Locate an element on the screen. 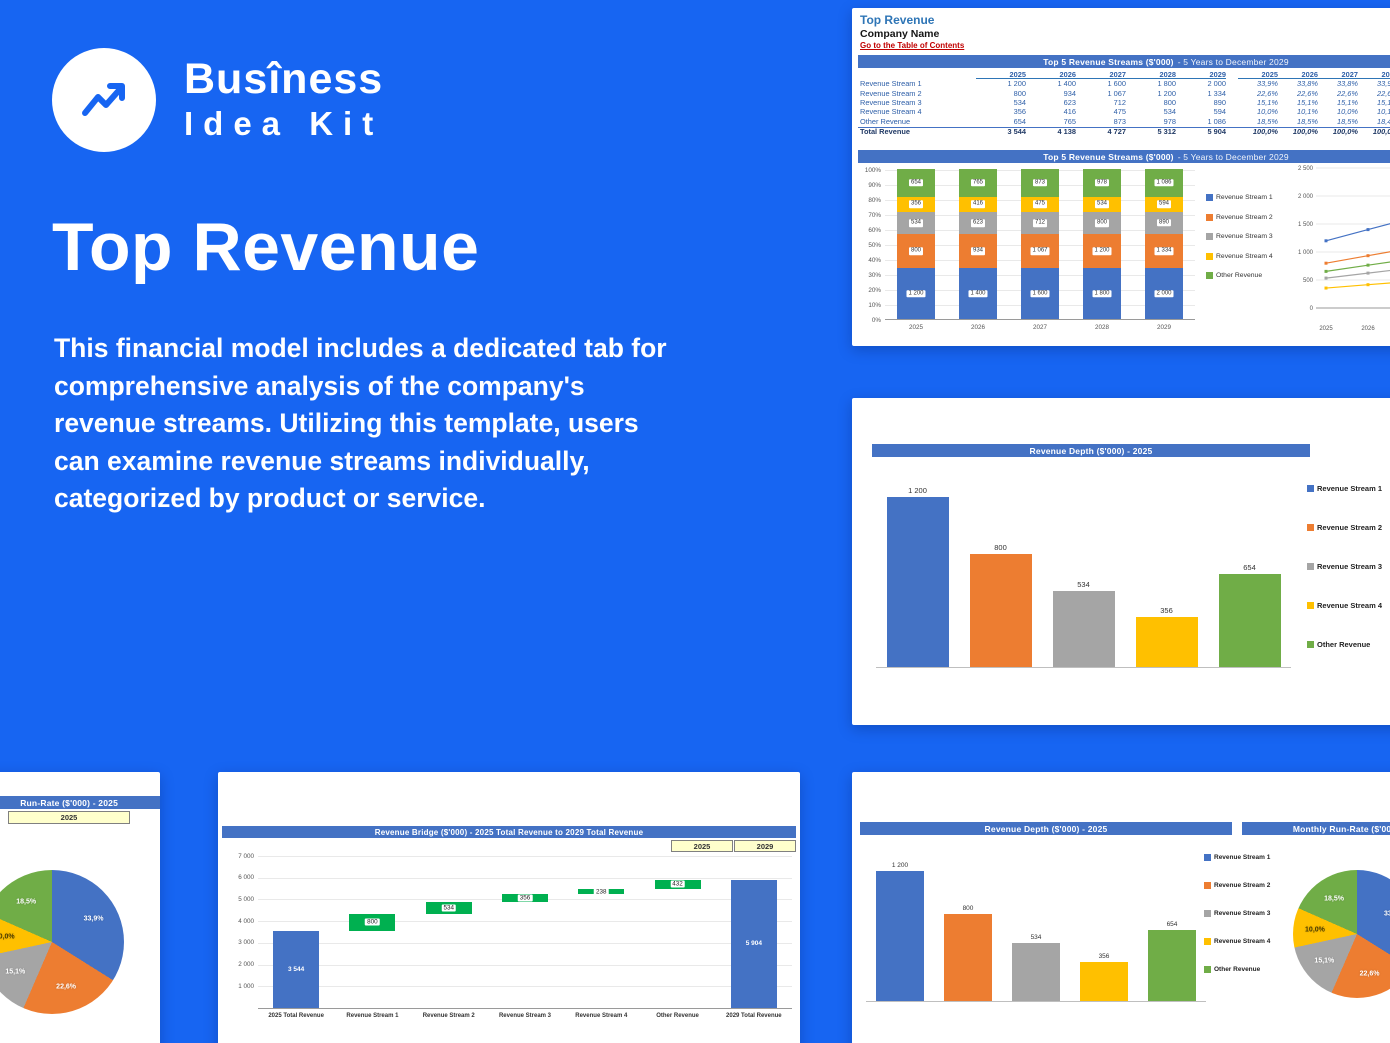  cell-value: 765 is located at coordinates (1069, 121).